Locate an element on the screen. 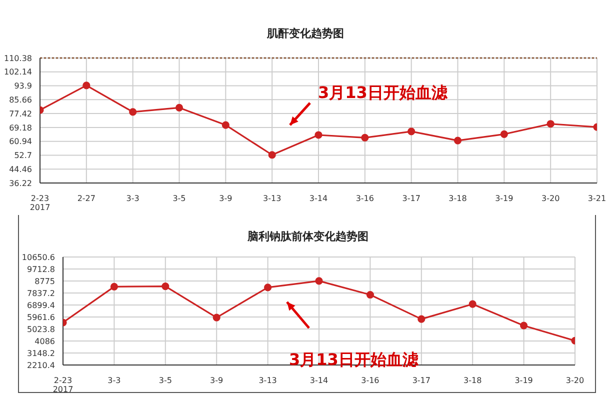  y-tick-label: 36.22 is located at coordinates (20, 183).